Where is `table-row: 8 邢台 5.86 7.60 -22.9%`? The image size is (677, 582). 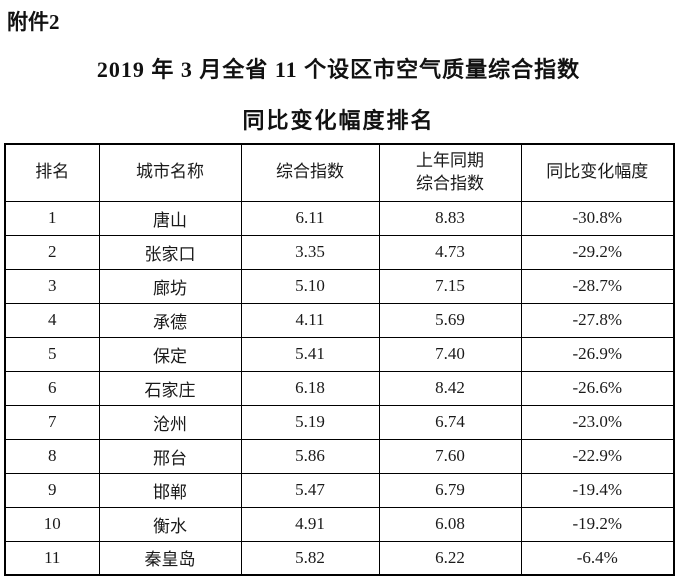
table-row: 8 邢台 5.86 7.60 -22.9% is located at coordinates (339, 456).